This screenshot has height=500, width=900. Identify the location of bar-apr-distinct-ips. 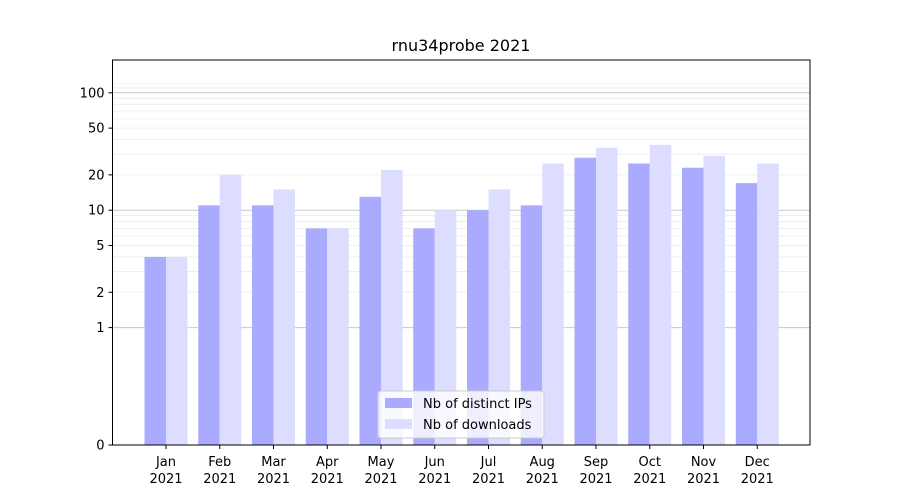
(316, 336).